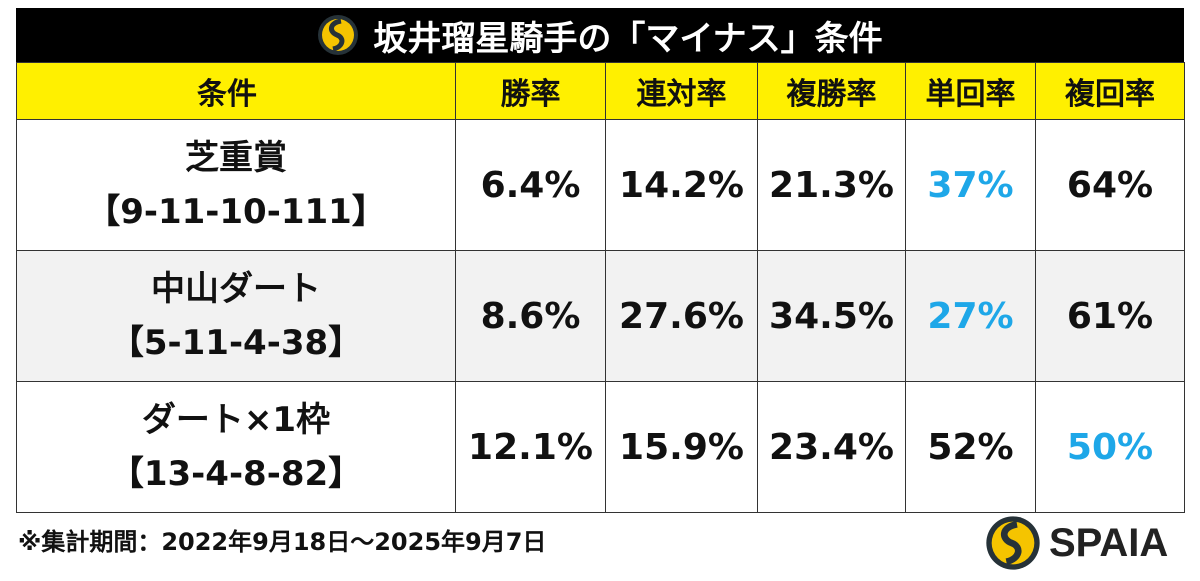 The width and height of the screenshot is (1200, 581). What do you see at coordinates (236, 343) in the screenshot?
I see `condition-record: 【5-11-4-38】` at bounding box center [236, 343].